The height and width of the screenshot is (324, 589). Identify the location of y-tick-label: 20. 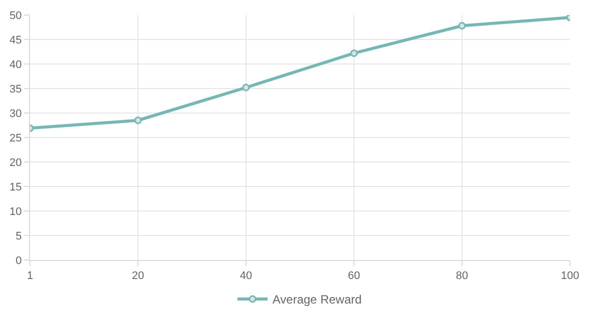
(16, 162).